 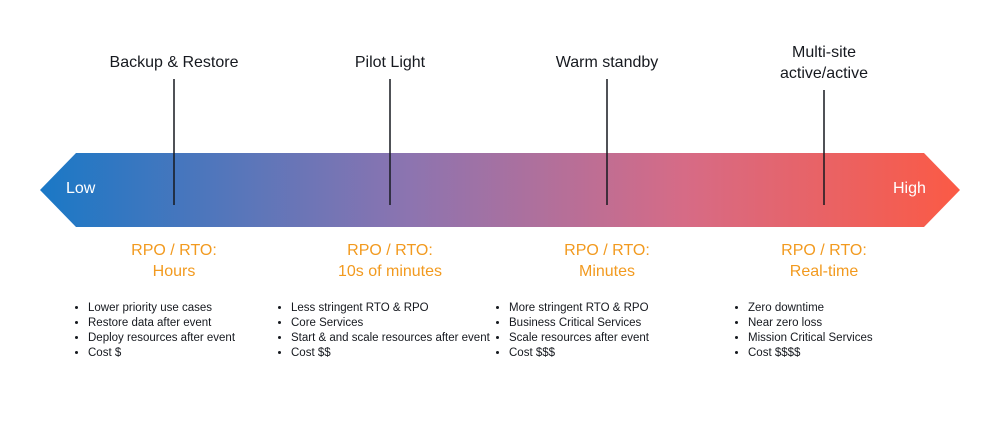 I want to click on rpo-rto: Minutes, so click(x=607, y=271).